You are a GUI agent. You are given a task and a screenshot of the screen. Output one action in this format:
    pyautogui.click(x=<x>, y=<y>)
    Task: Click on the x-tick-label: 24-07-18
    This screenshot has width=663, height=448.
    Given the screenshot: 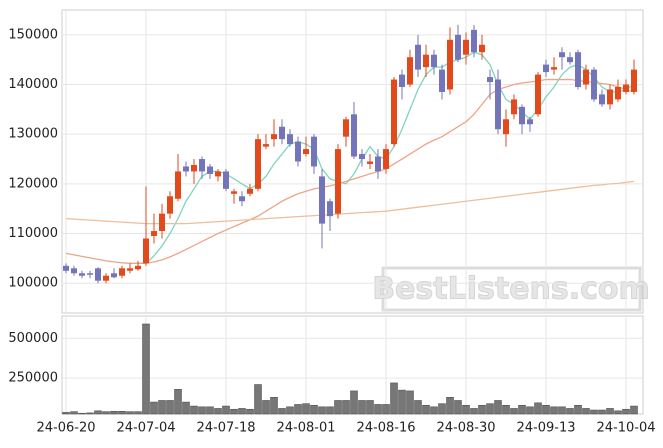 What is the action you would take?
    pyautogui.click(x=225, y=428)
    